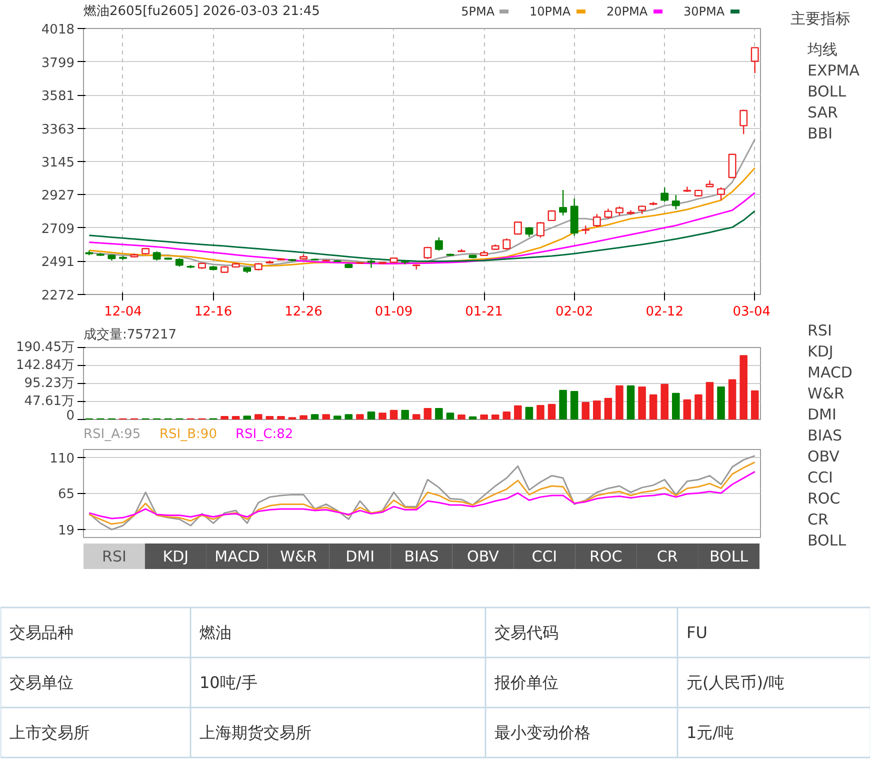  I want to click on y-tick-label: 4018, so click(58, 30).